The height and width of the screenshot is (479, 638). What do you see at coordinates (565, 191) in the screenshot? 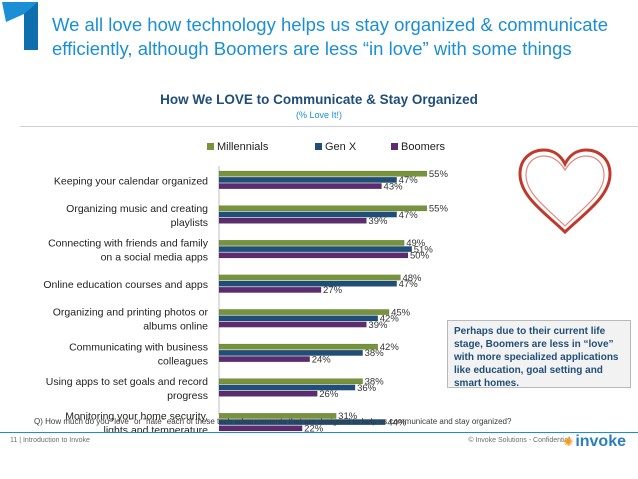
I see `heart-icon` at bounding box center [565, 191].